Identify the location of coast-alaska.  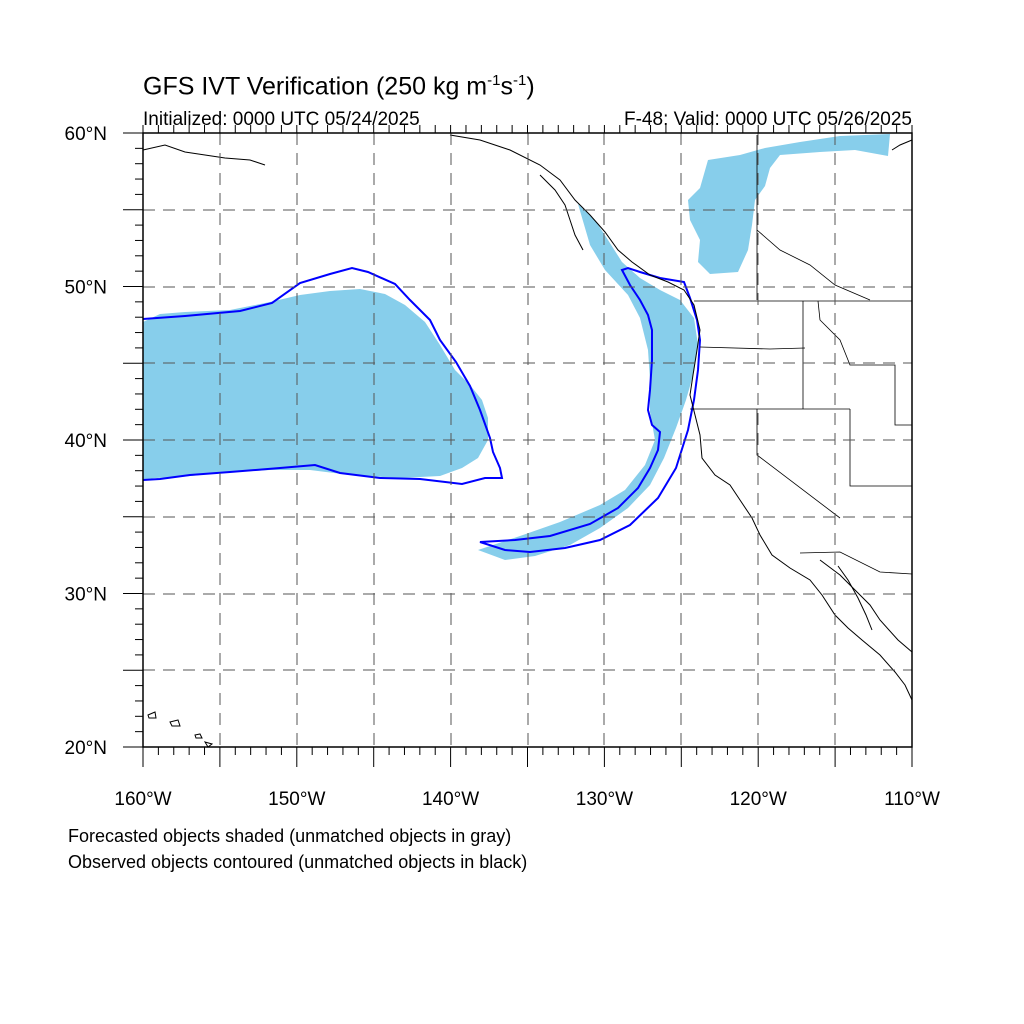
(204, 155).